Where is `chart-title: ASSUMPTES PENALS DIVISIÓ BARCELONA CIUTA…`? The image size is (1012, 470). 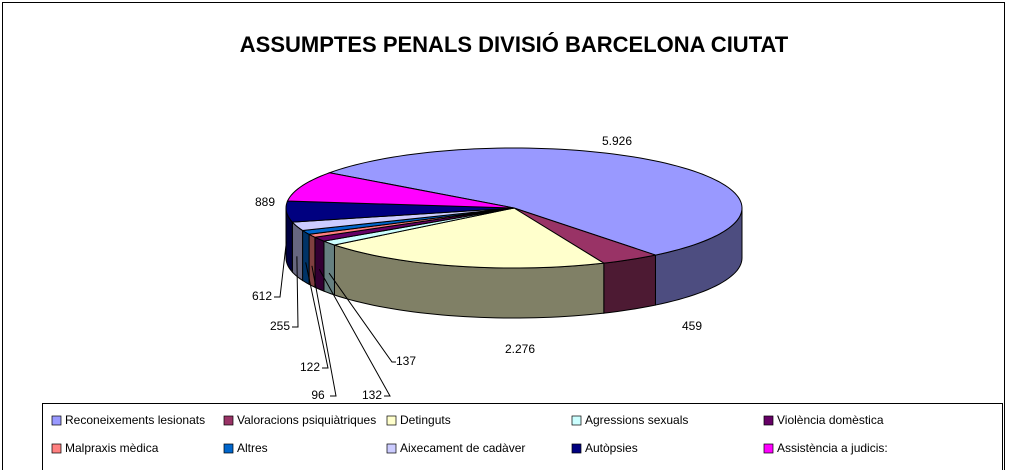
chart-title: ASSUMPTES PENALS DIVISIÓ BARCELONA CIUTA… is located at coordinates (514, 44).